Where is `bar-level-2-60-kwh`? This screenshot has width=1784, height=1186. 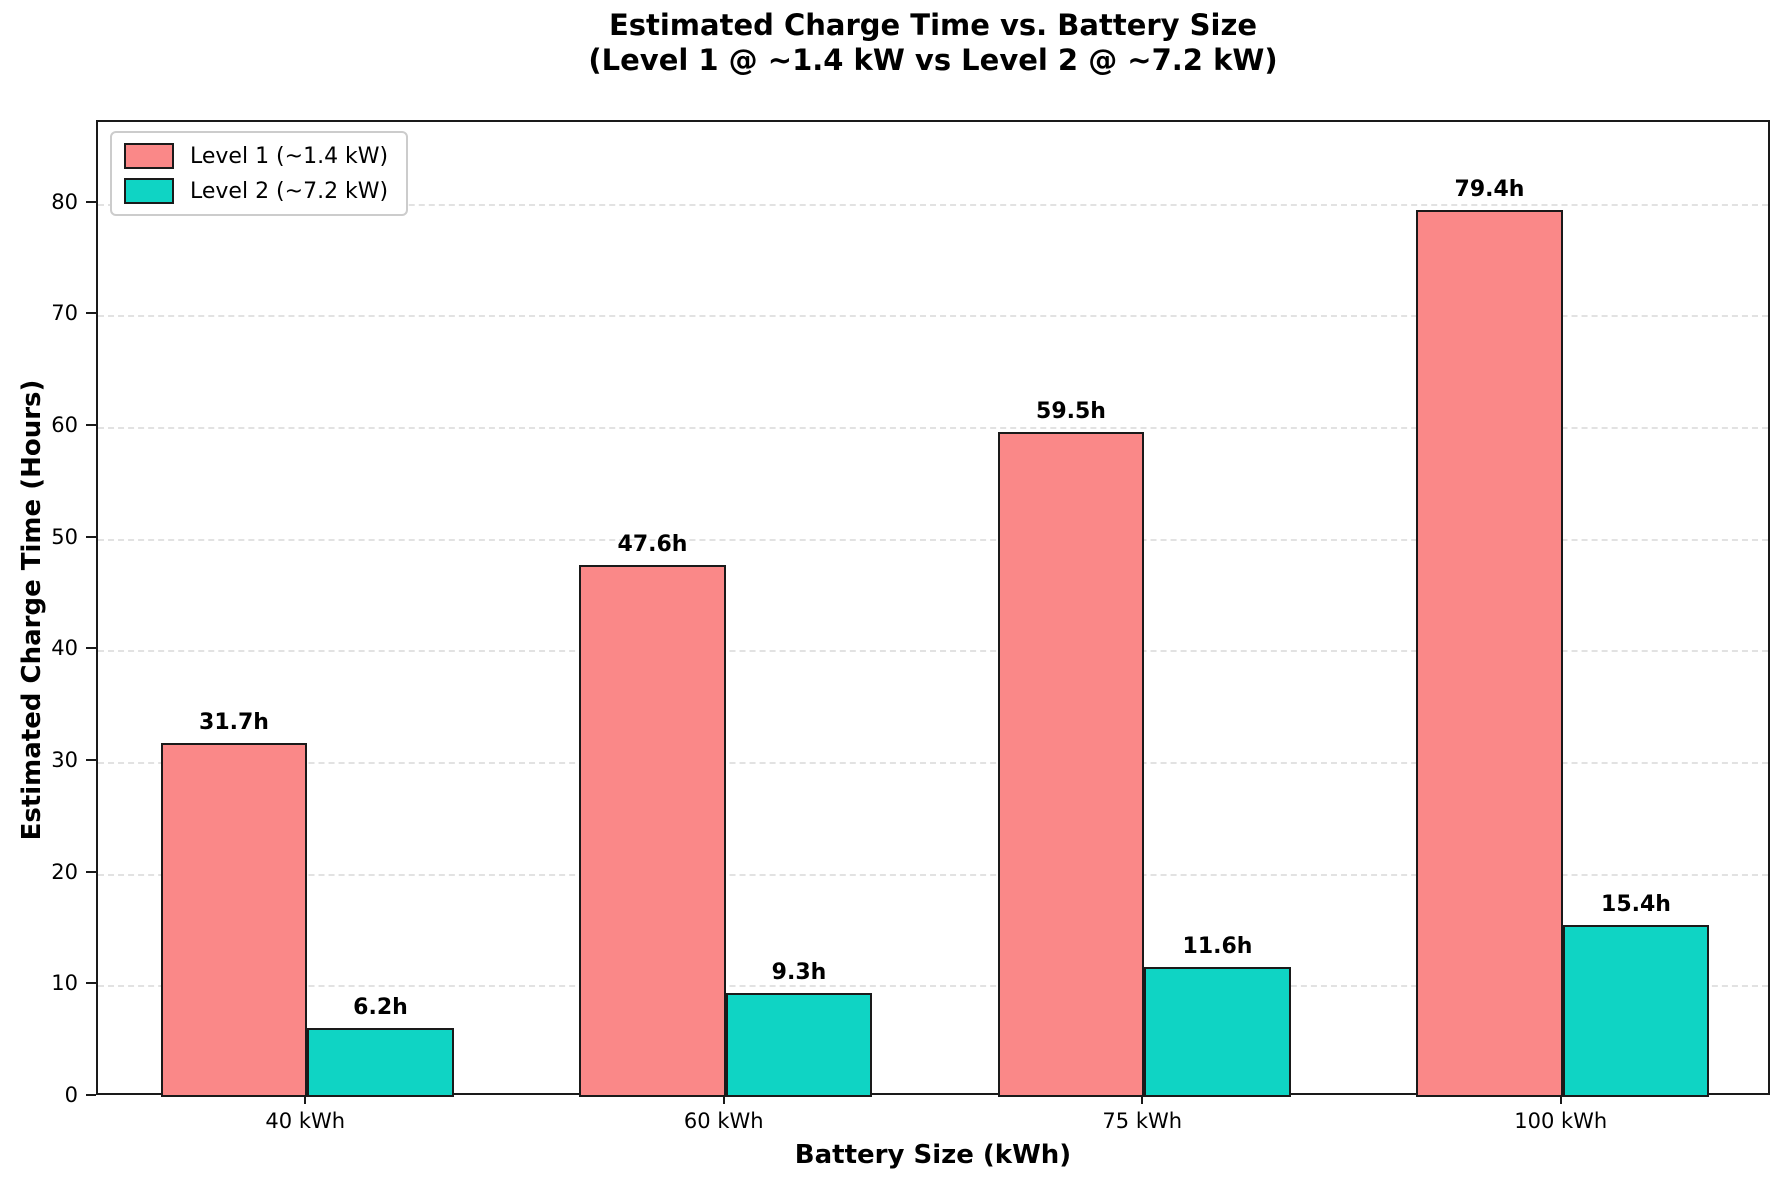 bar-level-2-60-kwh is located at coordinates (799, 1045).